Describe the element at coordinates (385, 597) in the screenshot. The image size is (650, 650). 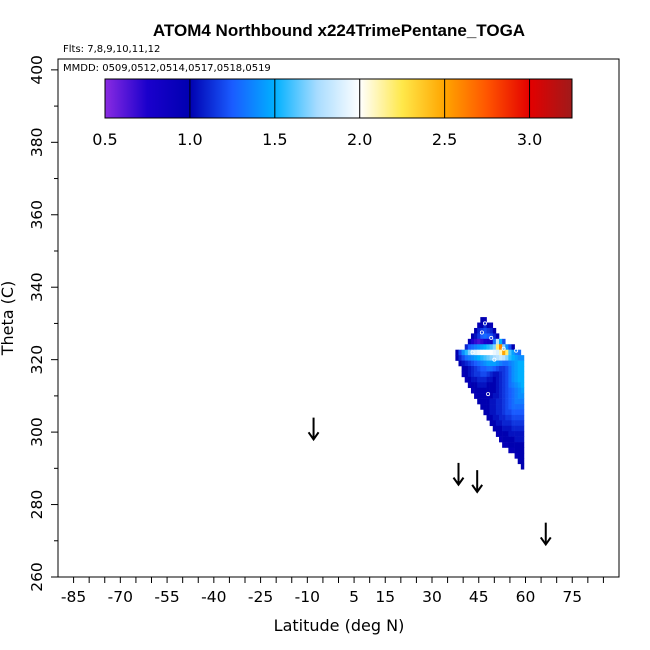
I see `x-tick-label: 15` at that location.